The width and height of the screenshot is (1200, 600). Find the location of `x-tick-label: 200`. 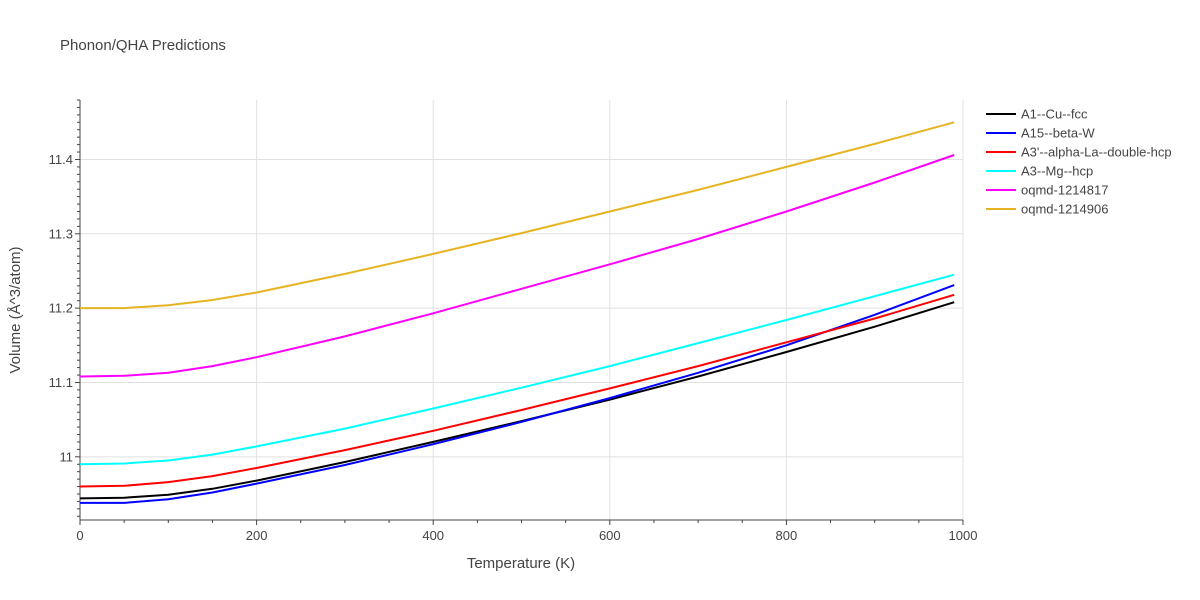

x-tick-label: 200 is located at coordinates (257, 535).